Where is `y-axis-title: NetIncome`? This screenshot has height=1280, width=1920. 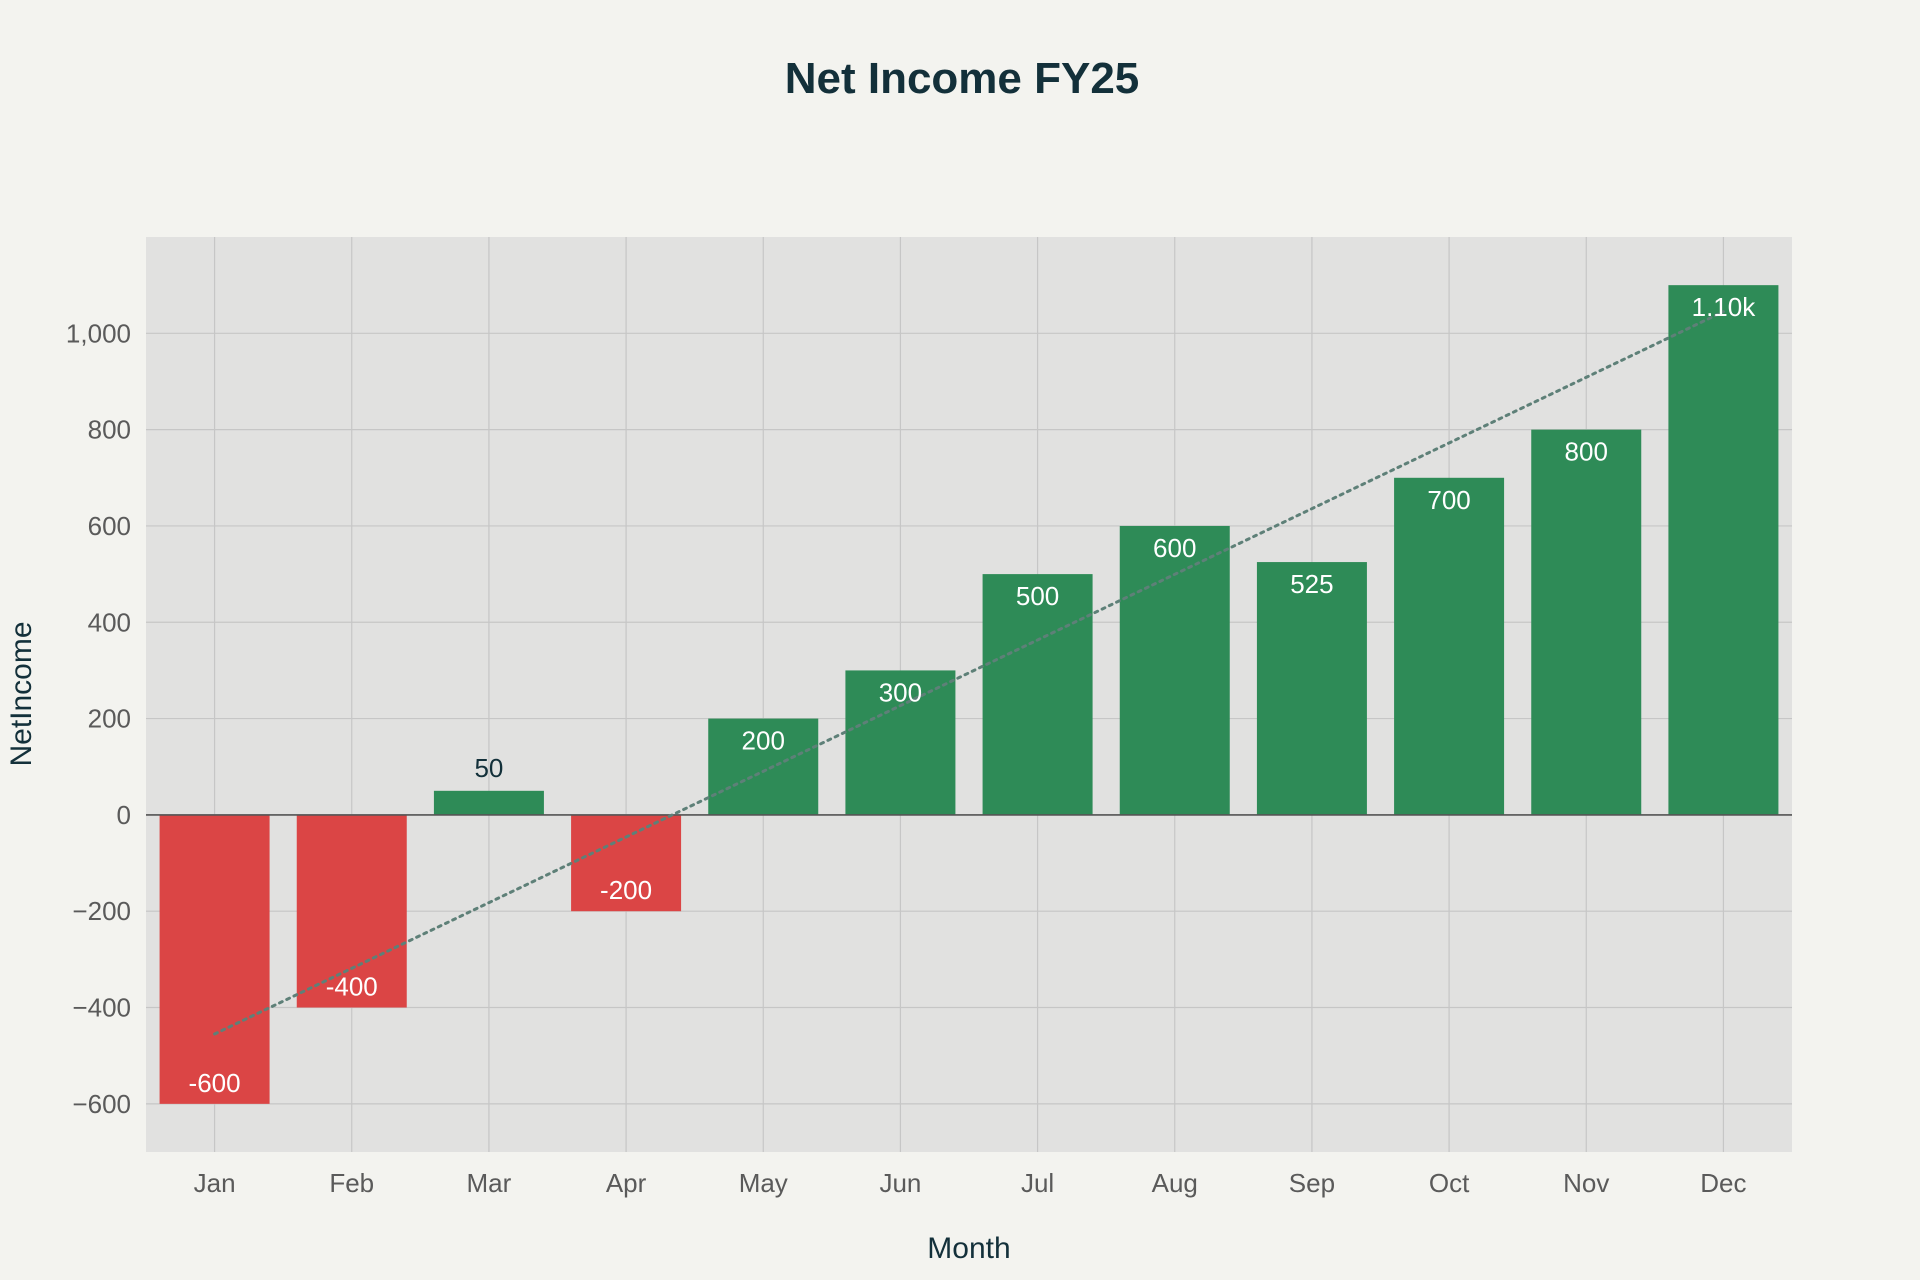 y-axis-title: NetIncome is located at coordinates (21, 693).